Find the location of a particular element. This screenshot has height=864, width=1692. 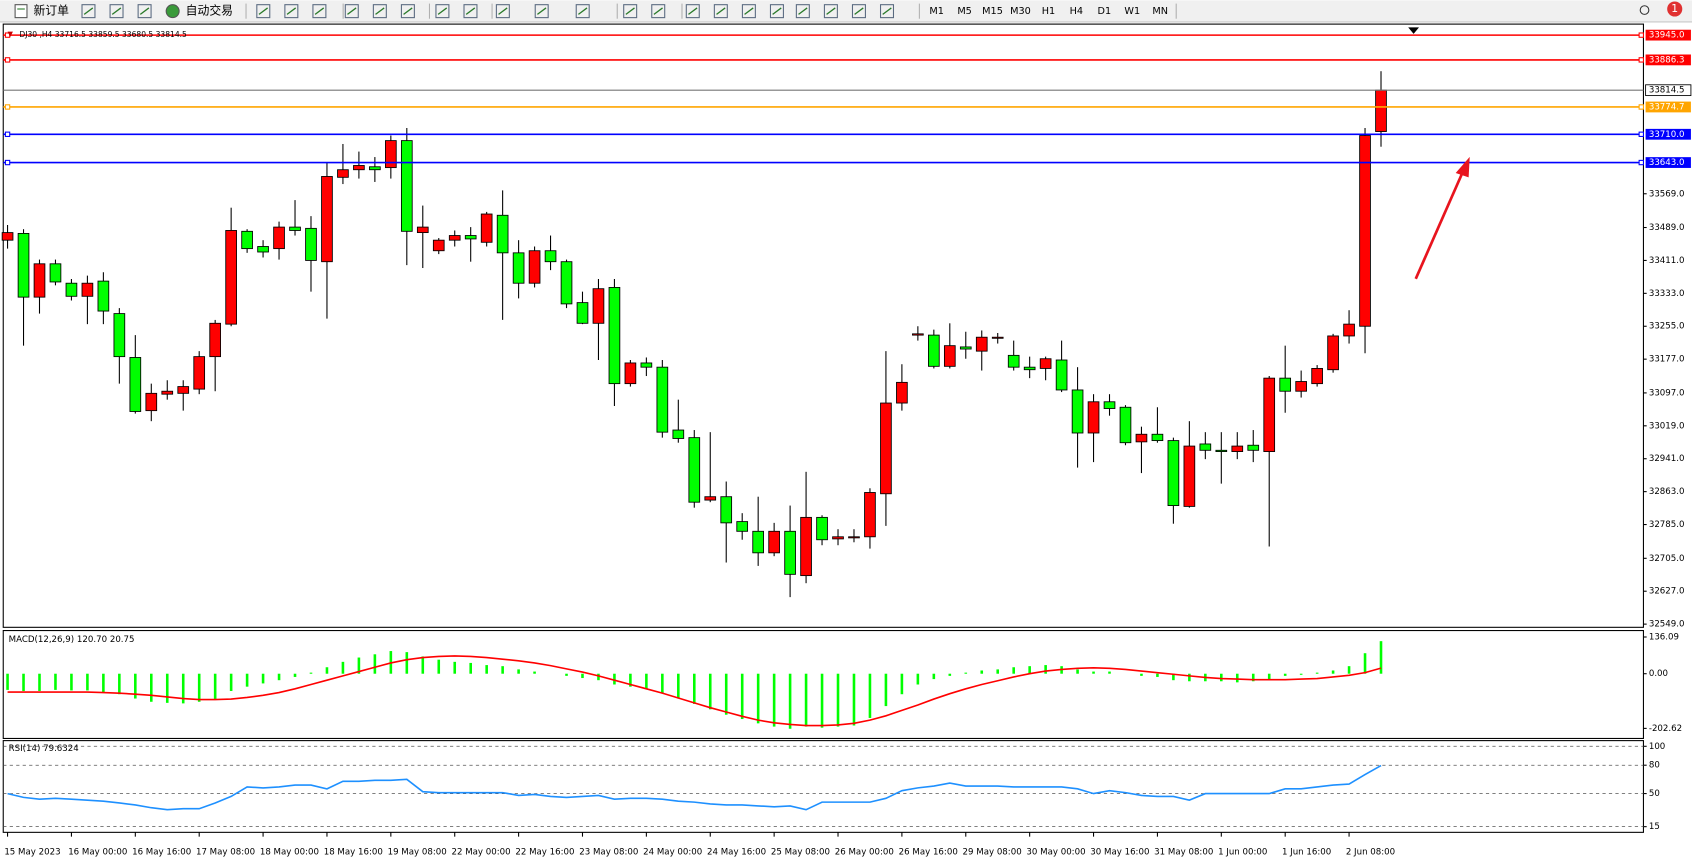

arrow-head is located at coordinates (1462, 167).